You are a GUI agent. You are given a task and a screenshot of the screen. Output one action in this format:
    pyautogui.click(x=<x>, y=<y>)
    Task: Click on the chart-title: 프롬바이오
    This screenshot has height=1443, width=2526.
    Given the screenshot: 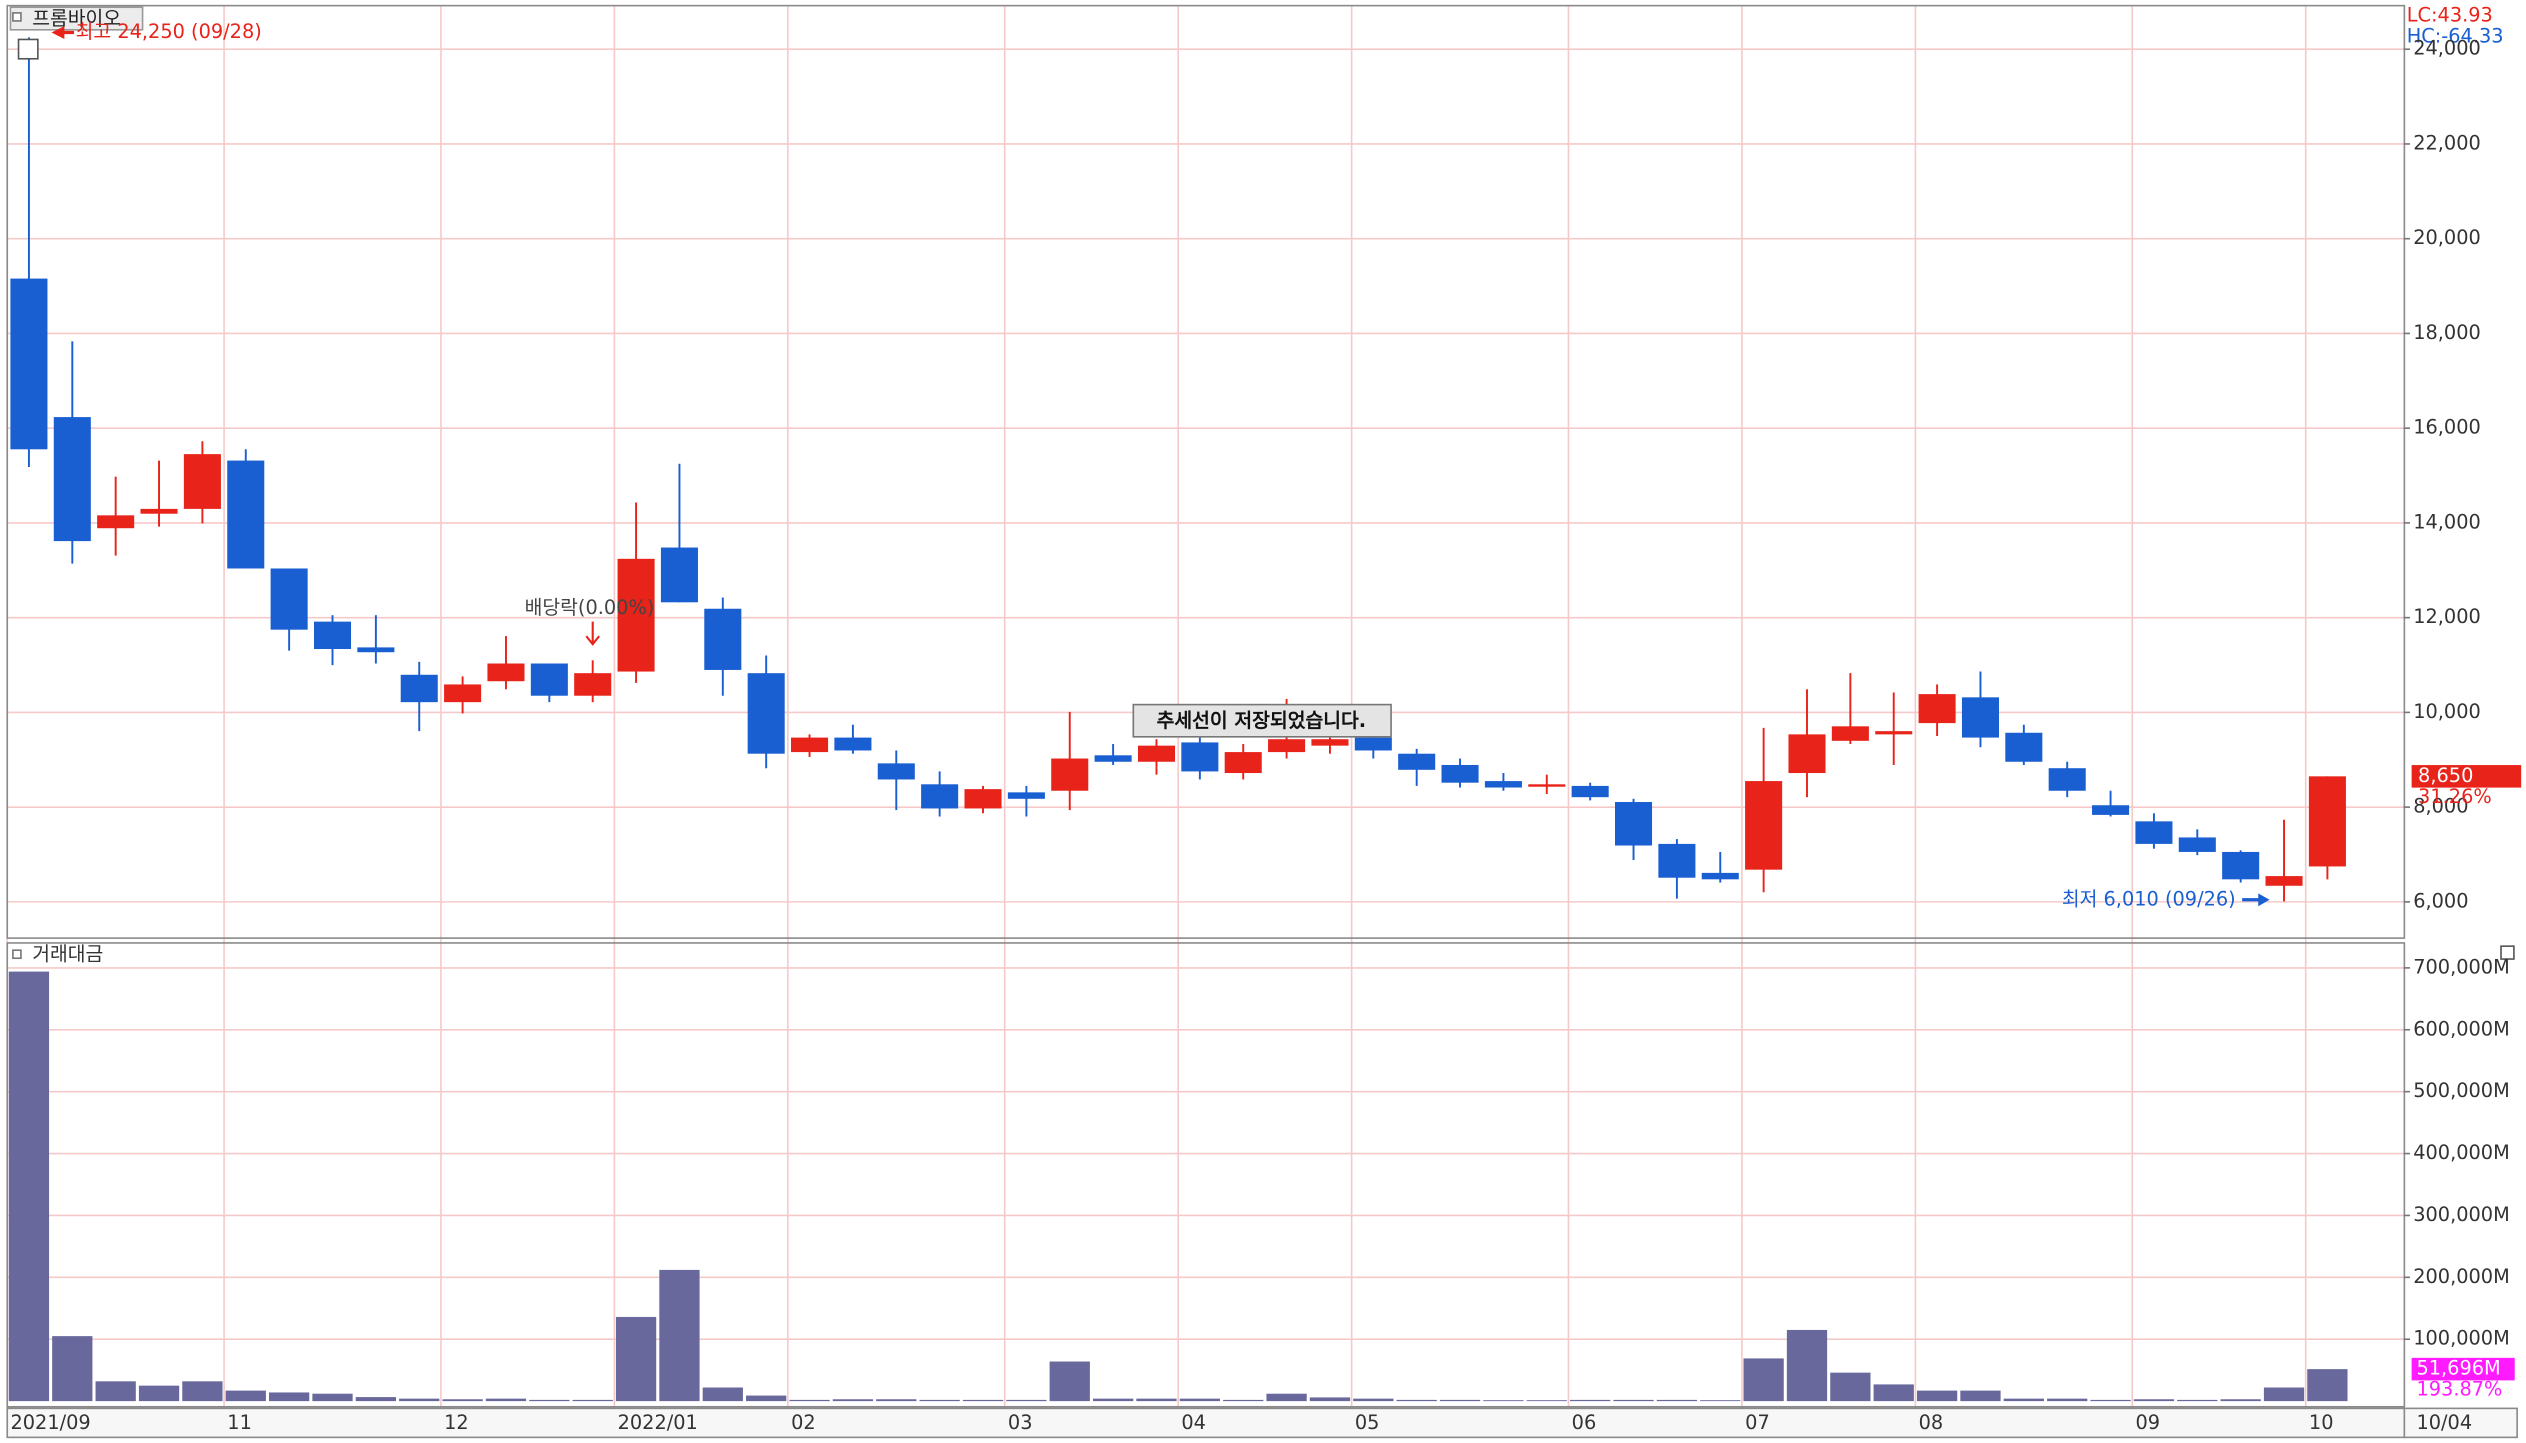 What is the action you would take?
    pyautogui.click(x=76, y=18)
    